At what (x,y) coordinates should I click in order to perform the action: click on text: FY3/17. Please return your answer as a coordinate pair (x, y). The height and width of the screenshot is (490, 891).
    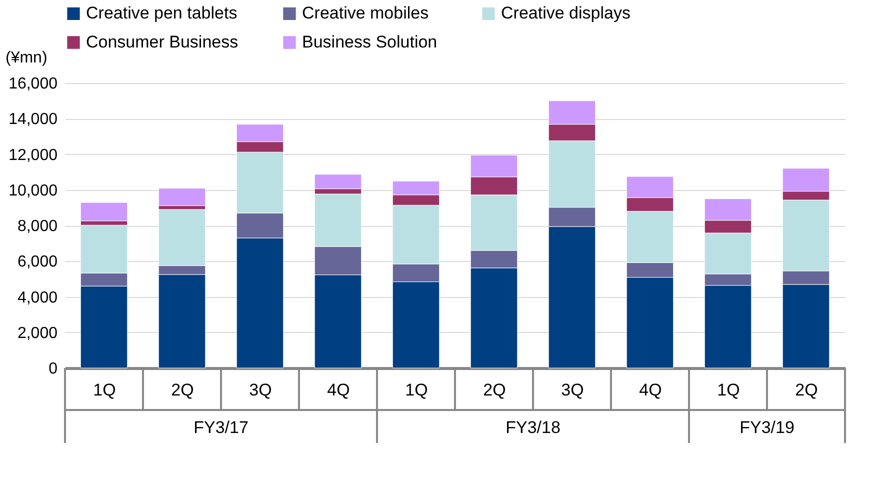
    Looking at the image, I should click on (221, 427).